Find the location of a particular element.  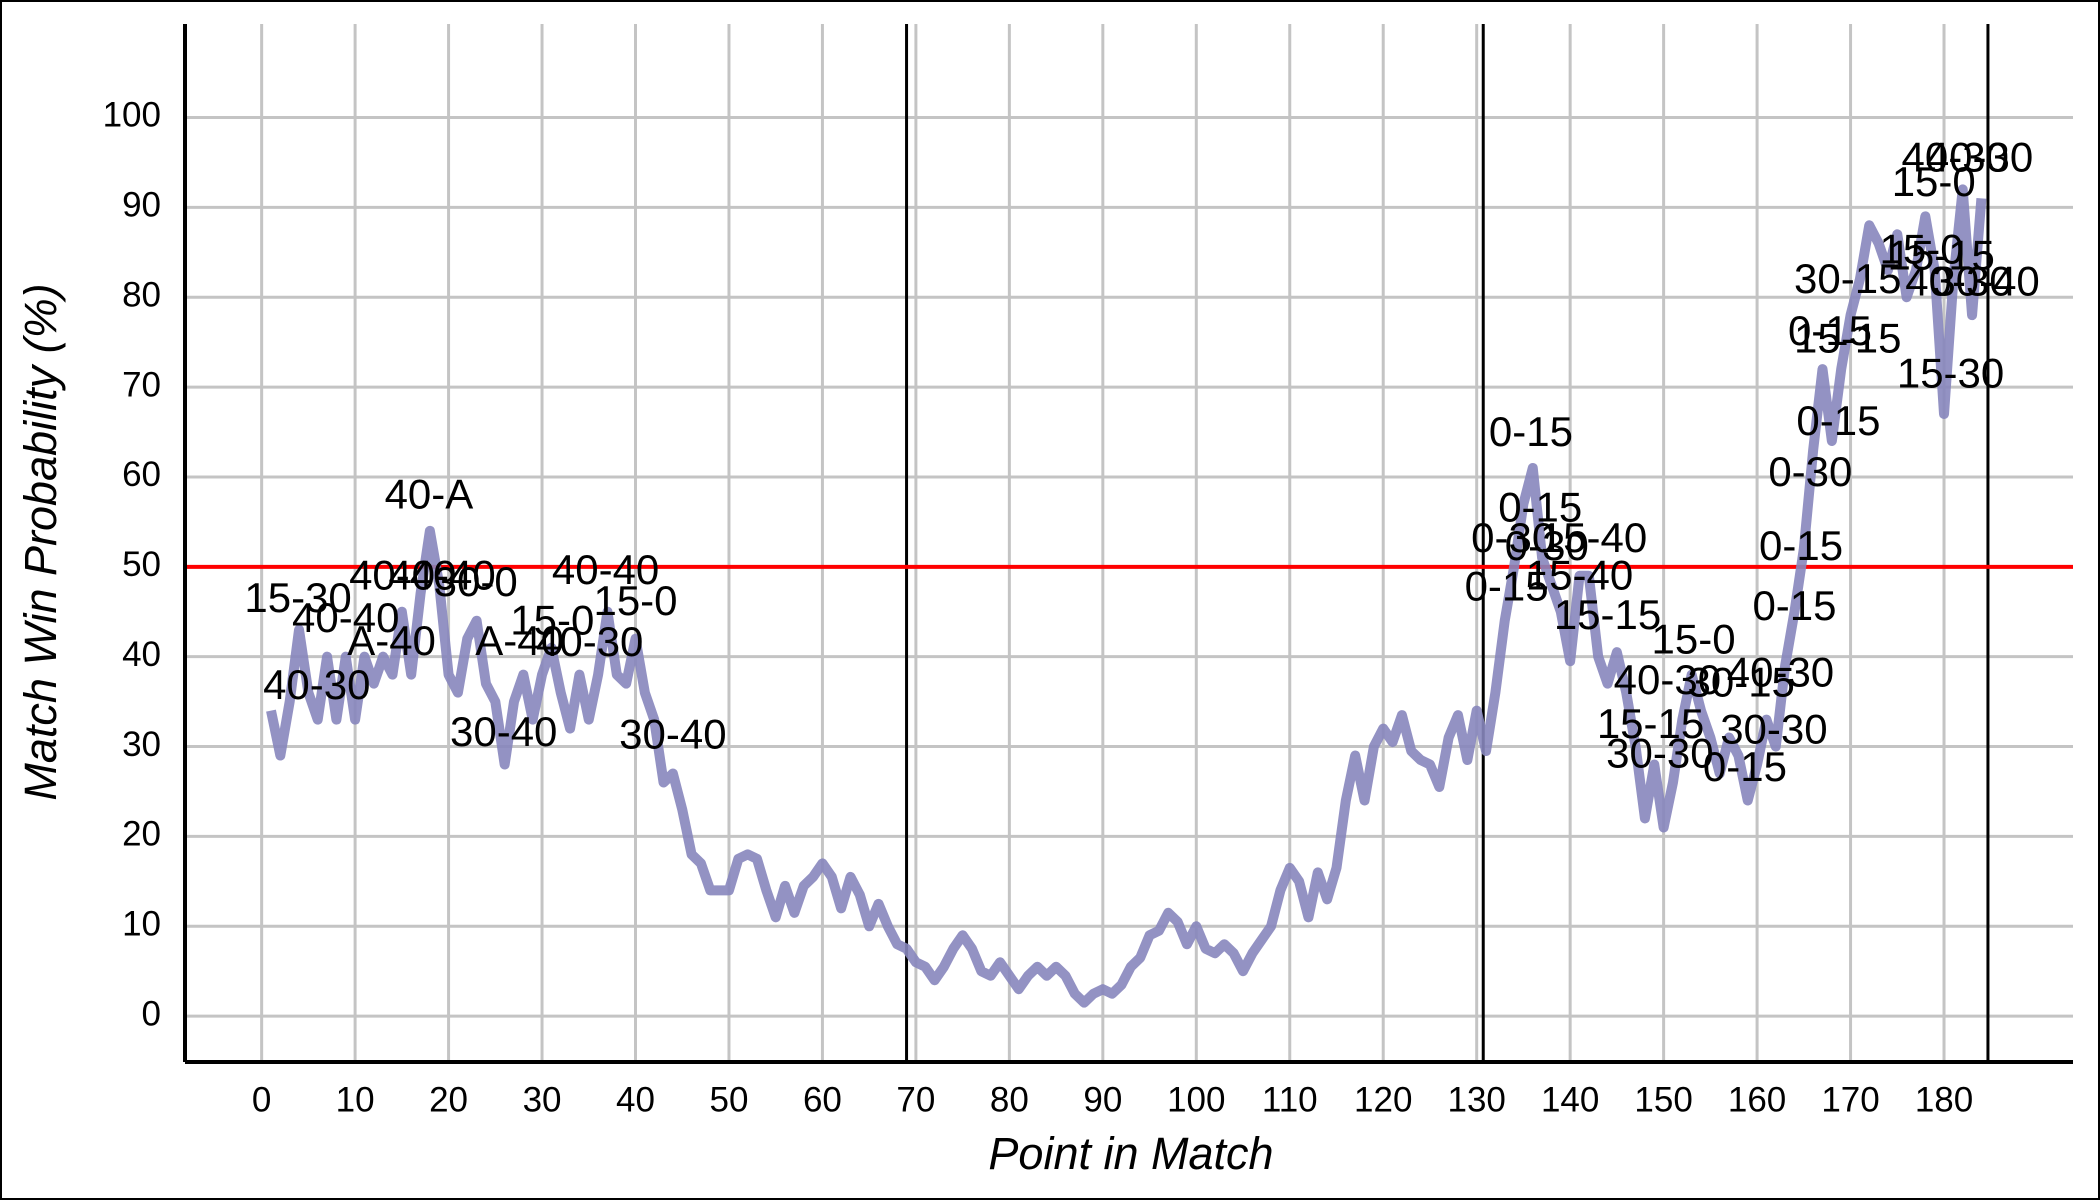

x-tick-label: 110 is located at coordinates (1290, 1099).